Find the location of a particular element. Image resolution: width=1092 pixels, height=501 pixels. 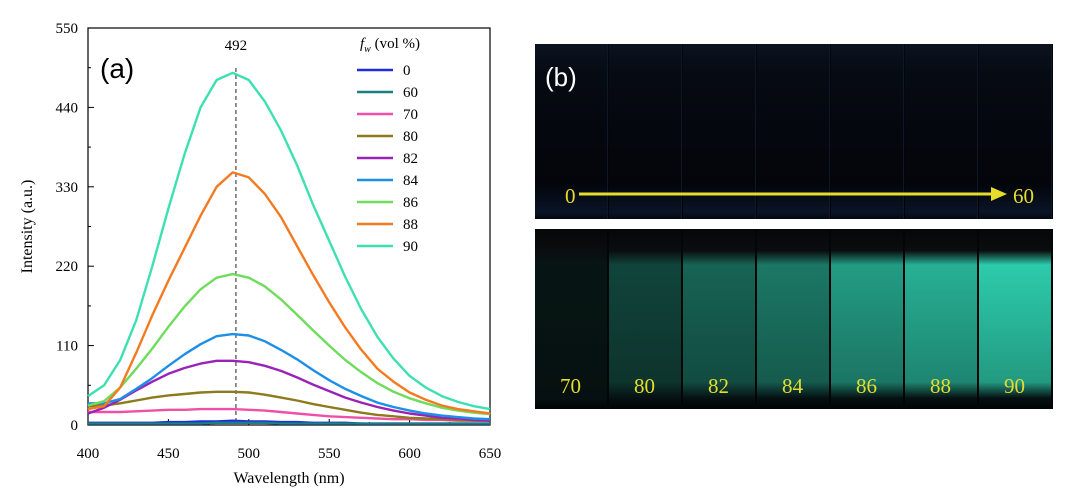

legend-entry-80: 80 is located at coordinates (410, 137).